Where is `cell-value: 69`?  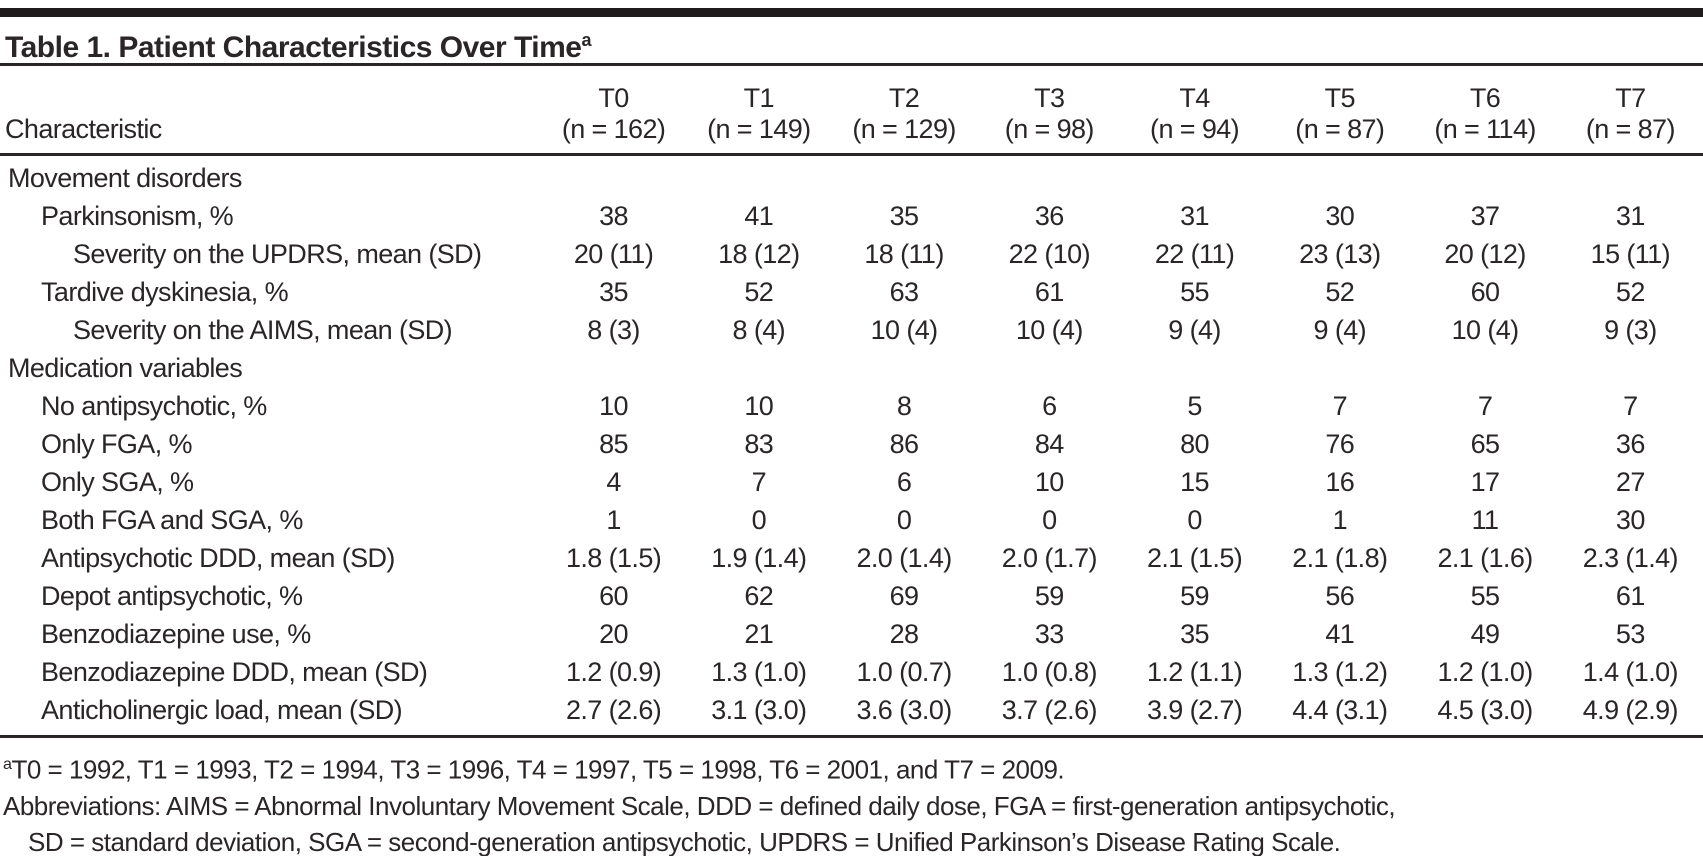 cell-value: 69 is located at coordinates (904, 596).